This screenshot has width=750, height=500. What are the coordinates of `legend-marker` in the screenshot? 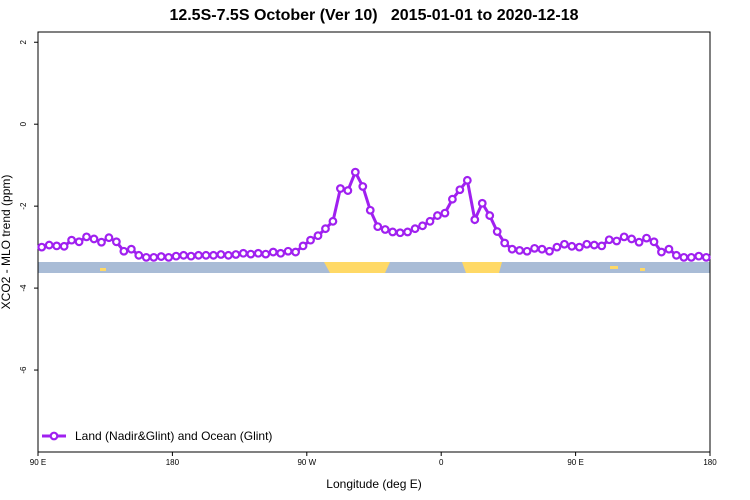 It's located at (54, 436).